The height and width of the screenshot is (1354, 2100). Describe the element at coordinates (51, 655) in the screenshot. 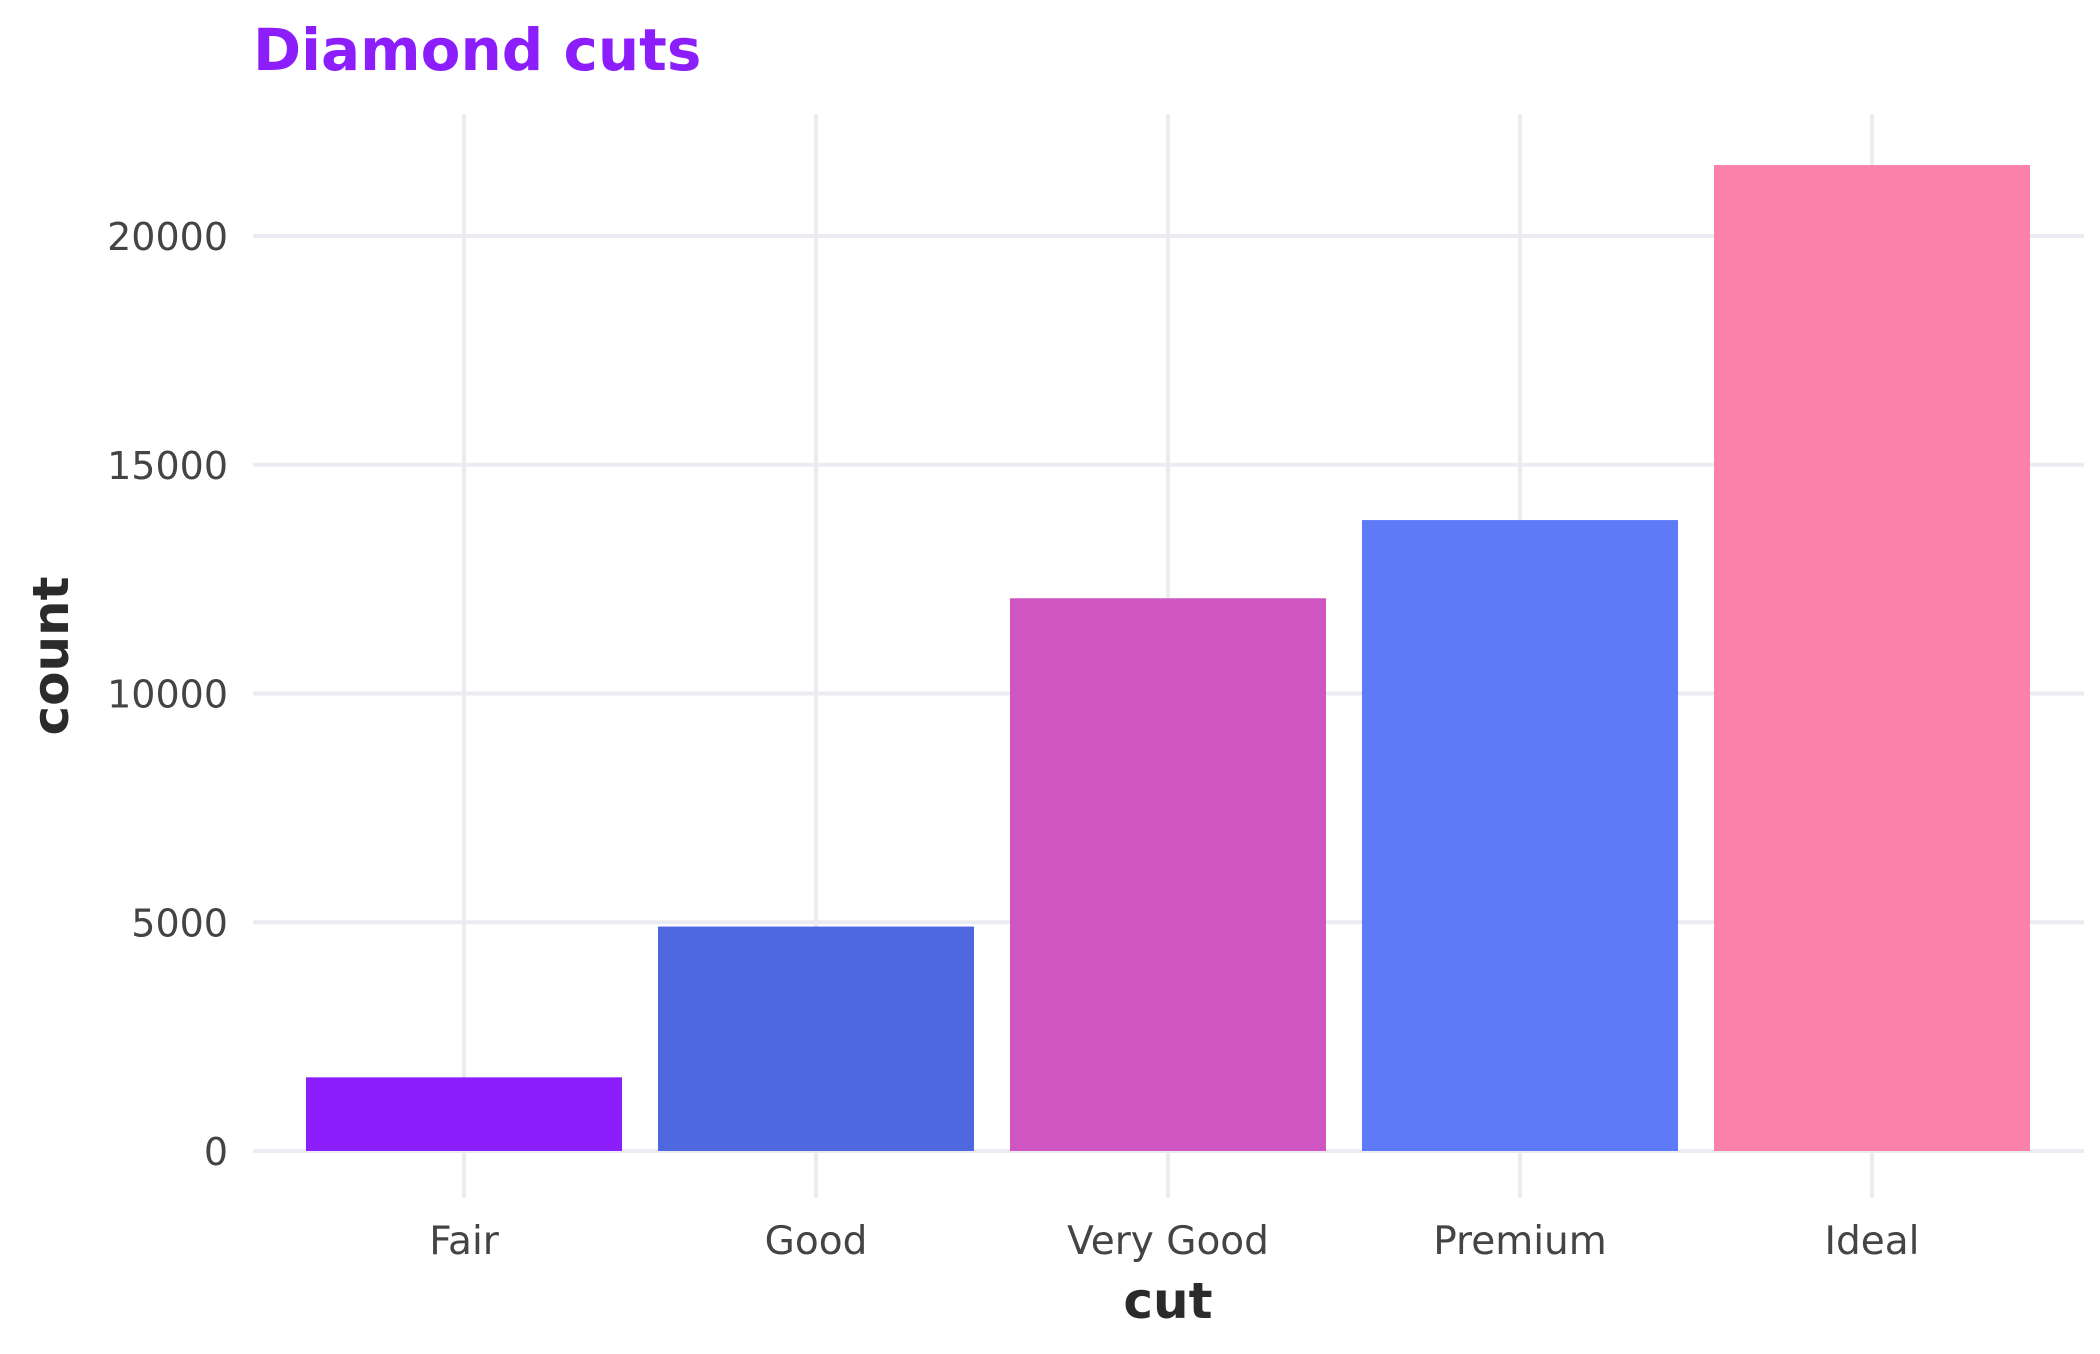

I see `y-axis-title: count` at that location.